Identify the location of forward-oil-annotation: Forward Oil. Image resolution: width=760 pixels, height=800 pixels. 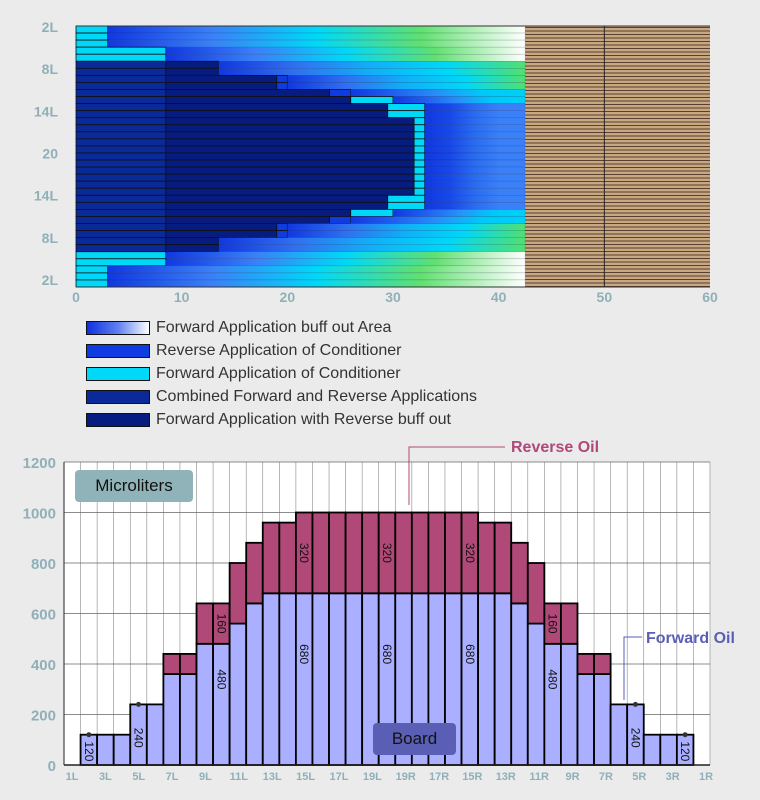
(690, 638).